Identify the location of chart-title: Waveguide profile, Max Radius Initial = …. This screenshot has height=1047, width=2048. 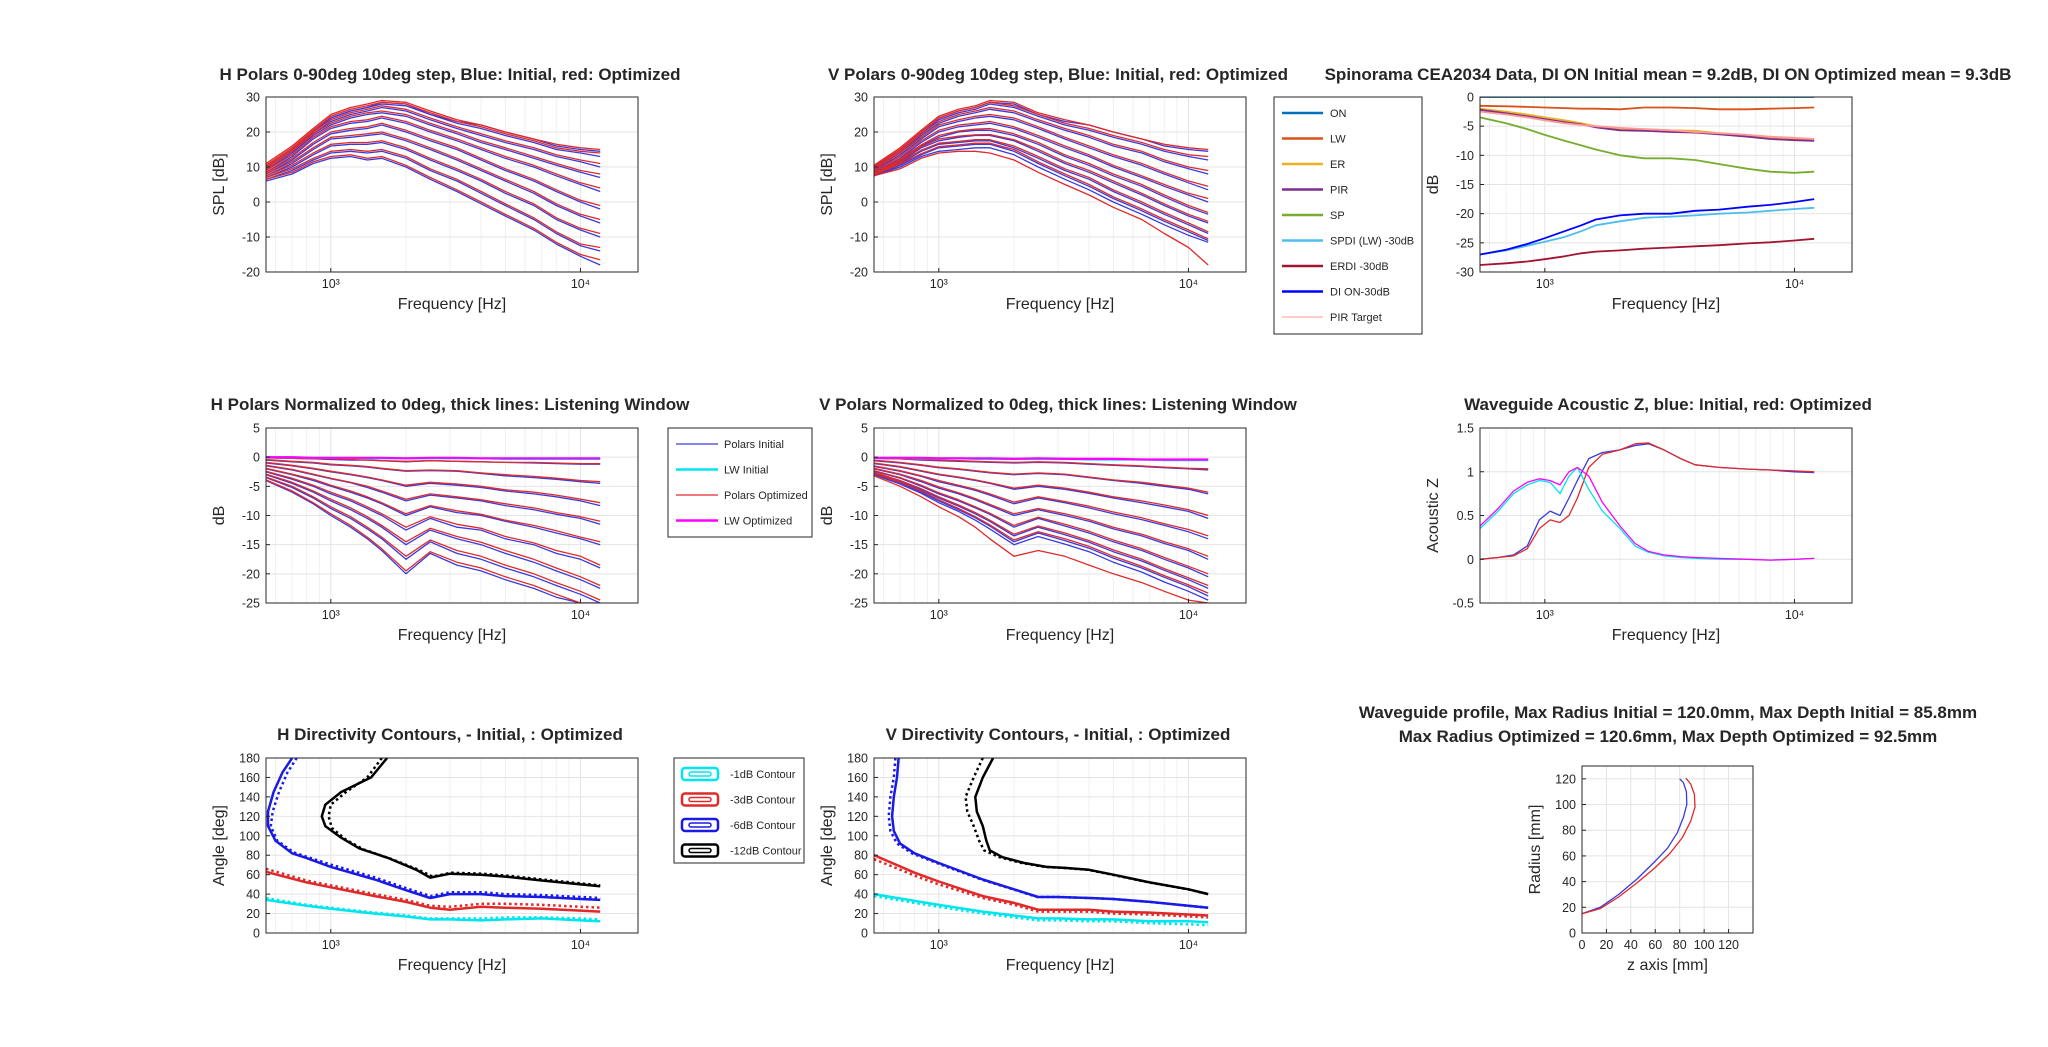
(1668, 712).